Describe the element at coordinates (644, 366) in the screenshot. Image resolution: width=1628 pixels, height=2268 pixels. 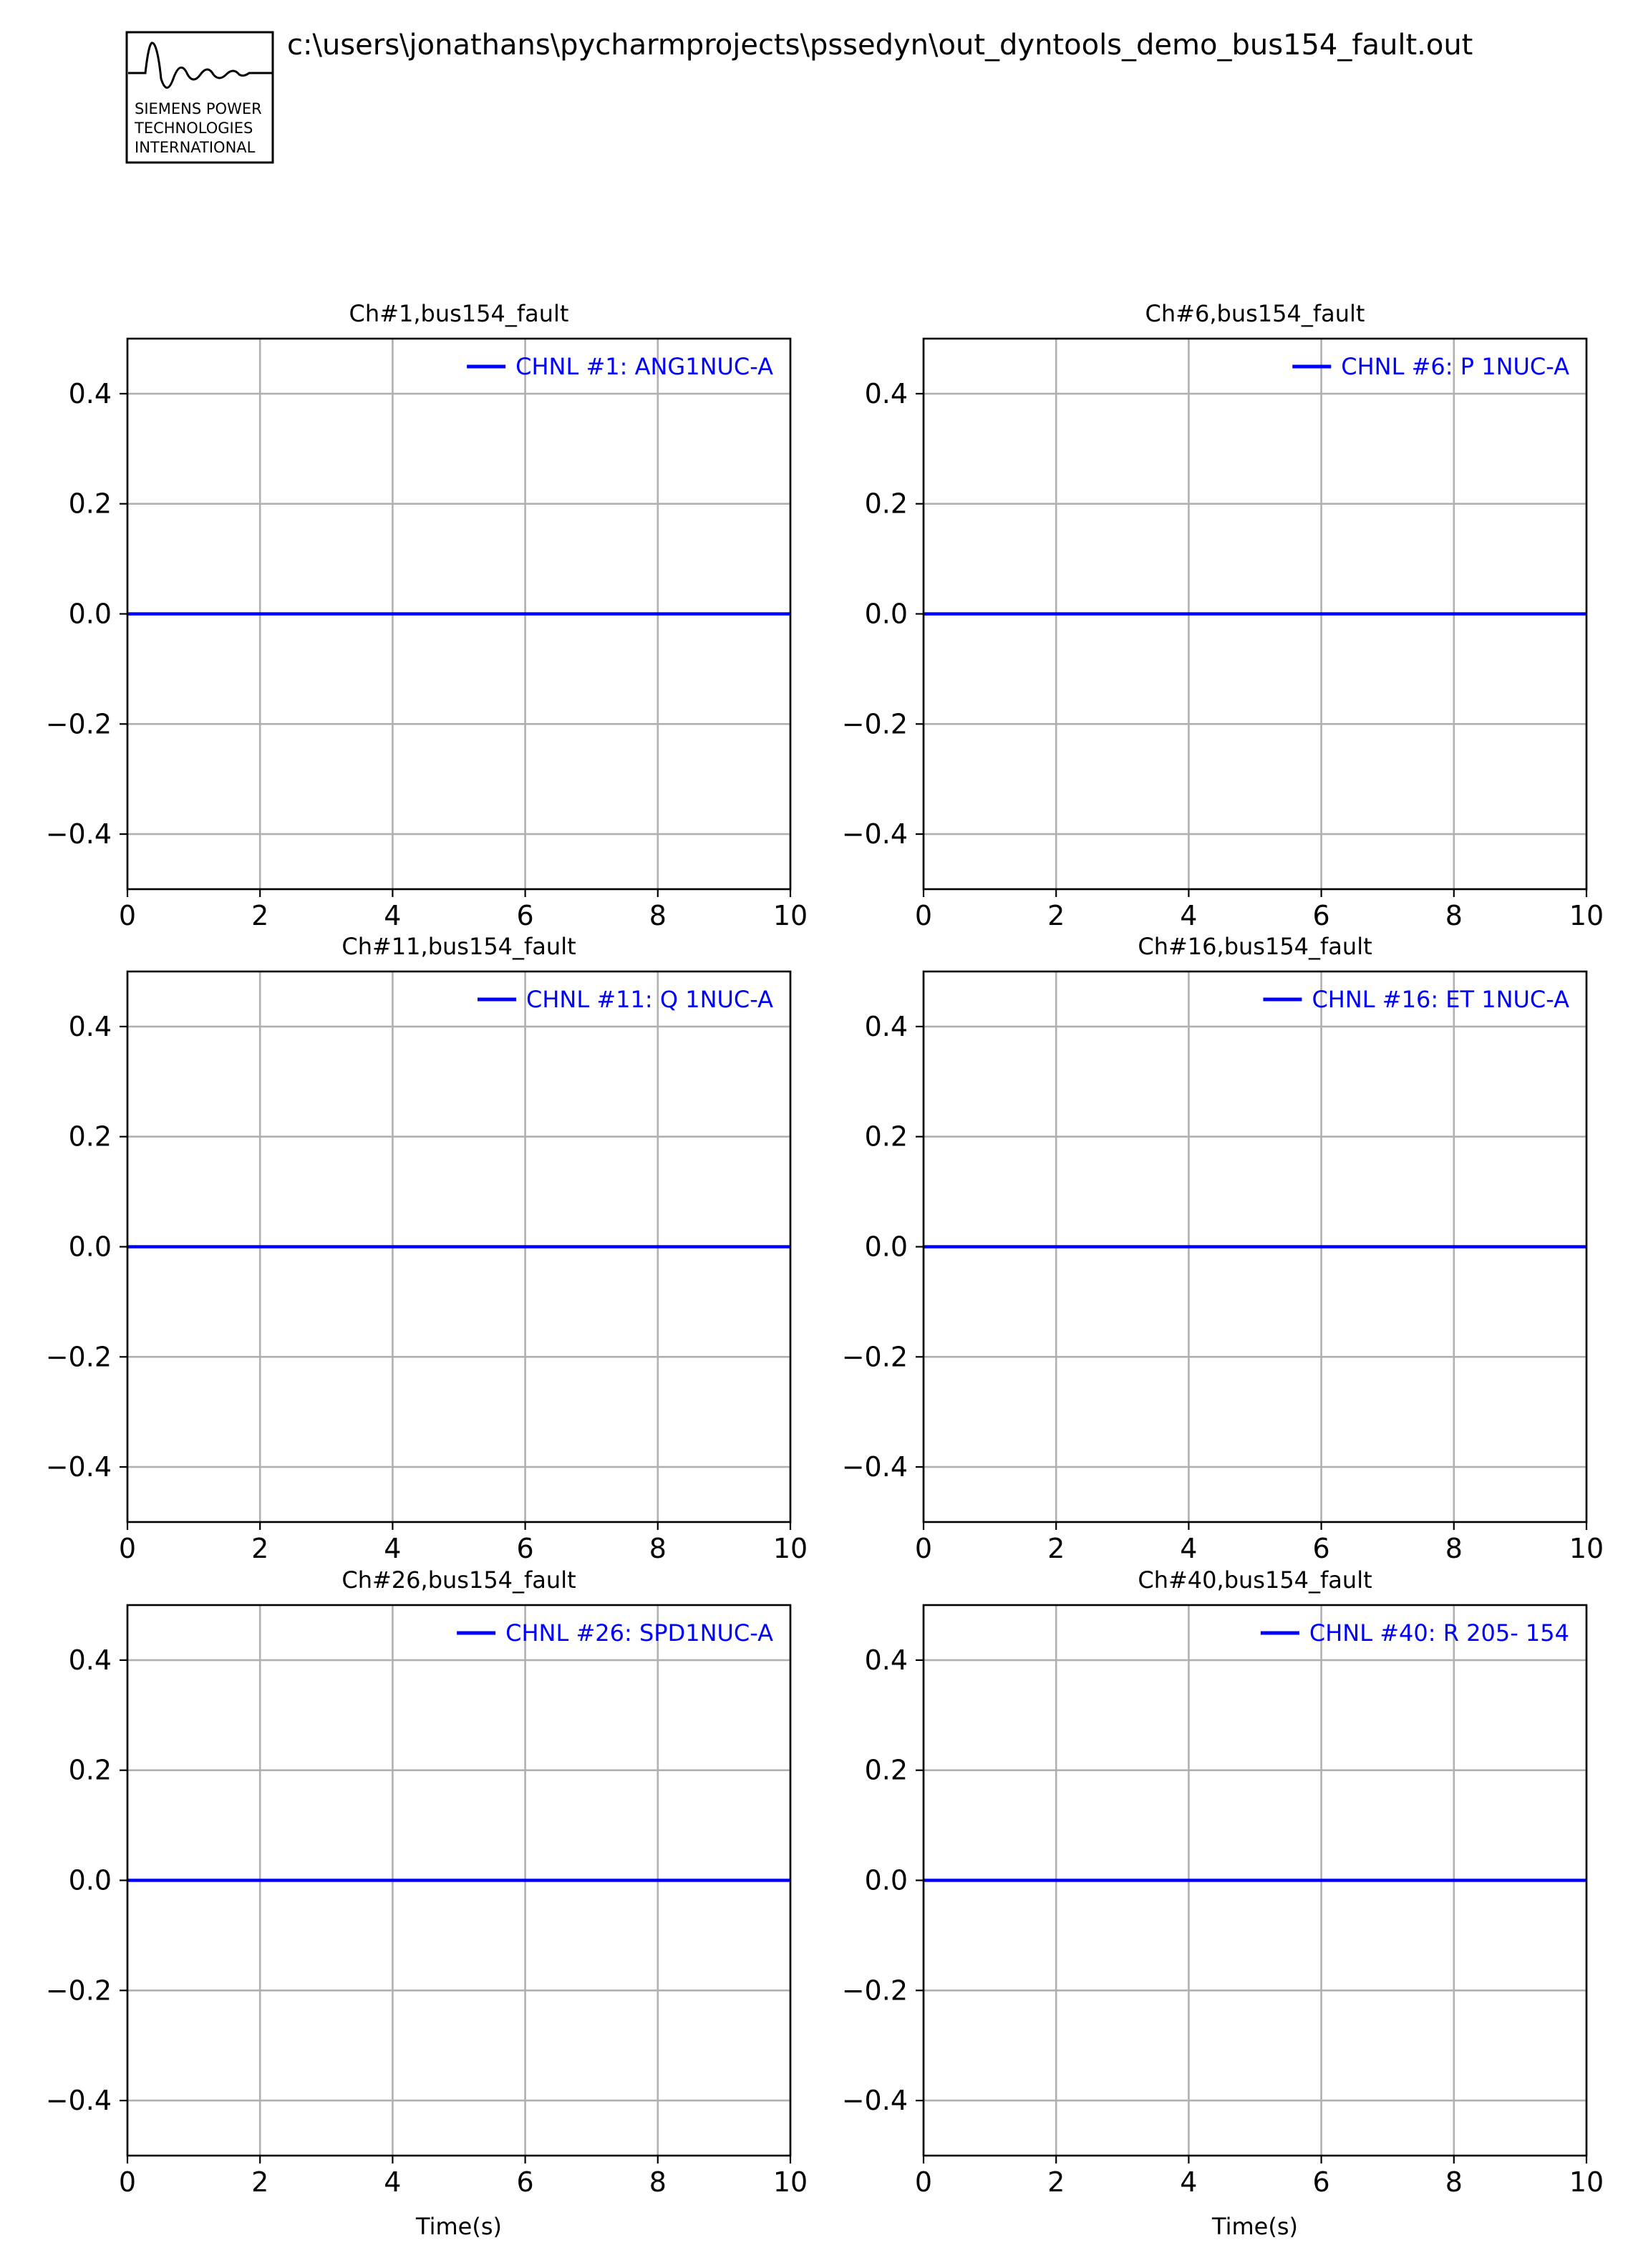
I see `legend-label: CHNL #1: ANG1NUC-A` at that location.